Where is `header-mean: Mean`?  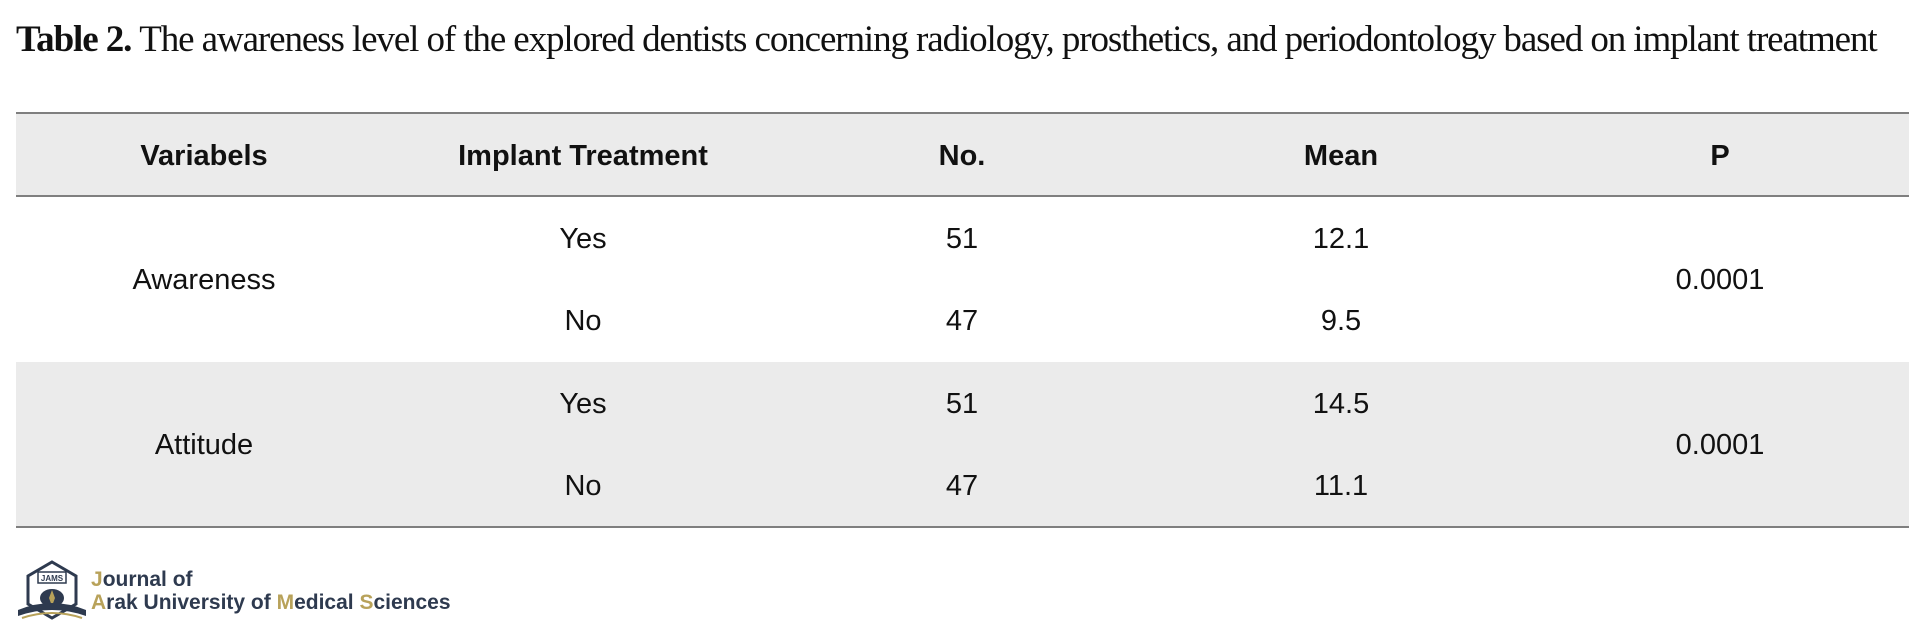 header-mean: Mean is located at coordinates (1341, 156).